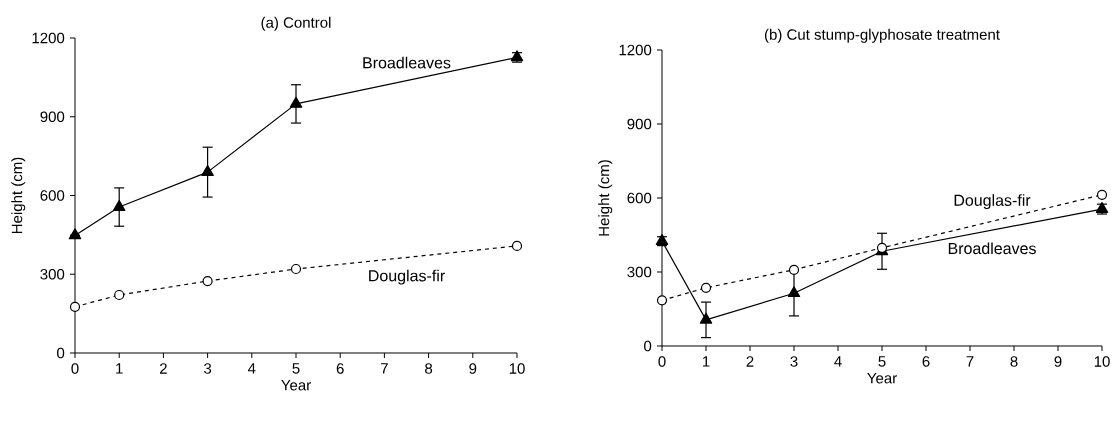 This screenshot has height=423, width=1117. I want to click on chart-title: (b) Cut stump-glyphosate treatment, so click(882, 35).